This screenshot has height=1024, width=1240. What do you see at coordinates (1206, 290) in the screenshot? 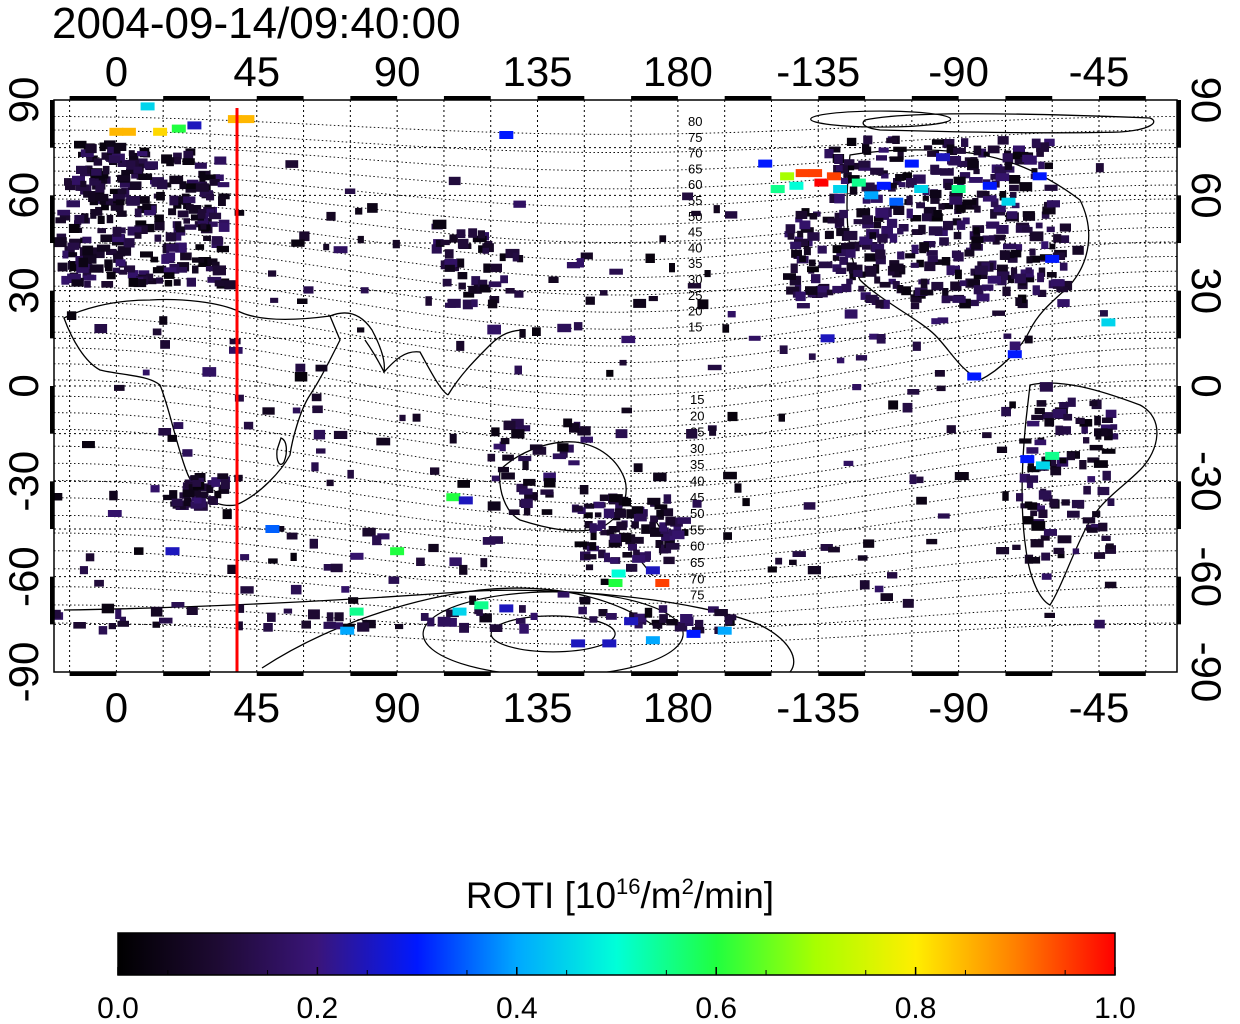
I see `y-tick-label-right: 30` at bounding box center [1206, 290].